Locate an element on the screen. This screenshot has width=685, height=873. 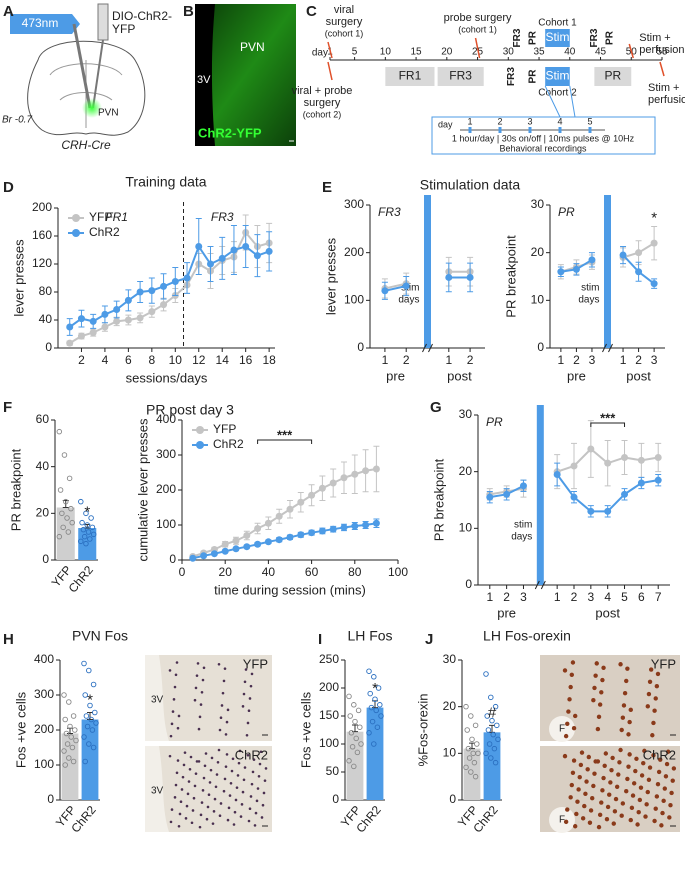
x-axis-label: time during session (mins) is located at coordinates (290, 589).